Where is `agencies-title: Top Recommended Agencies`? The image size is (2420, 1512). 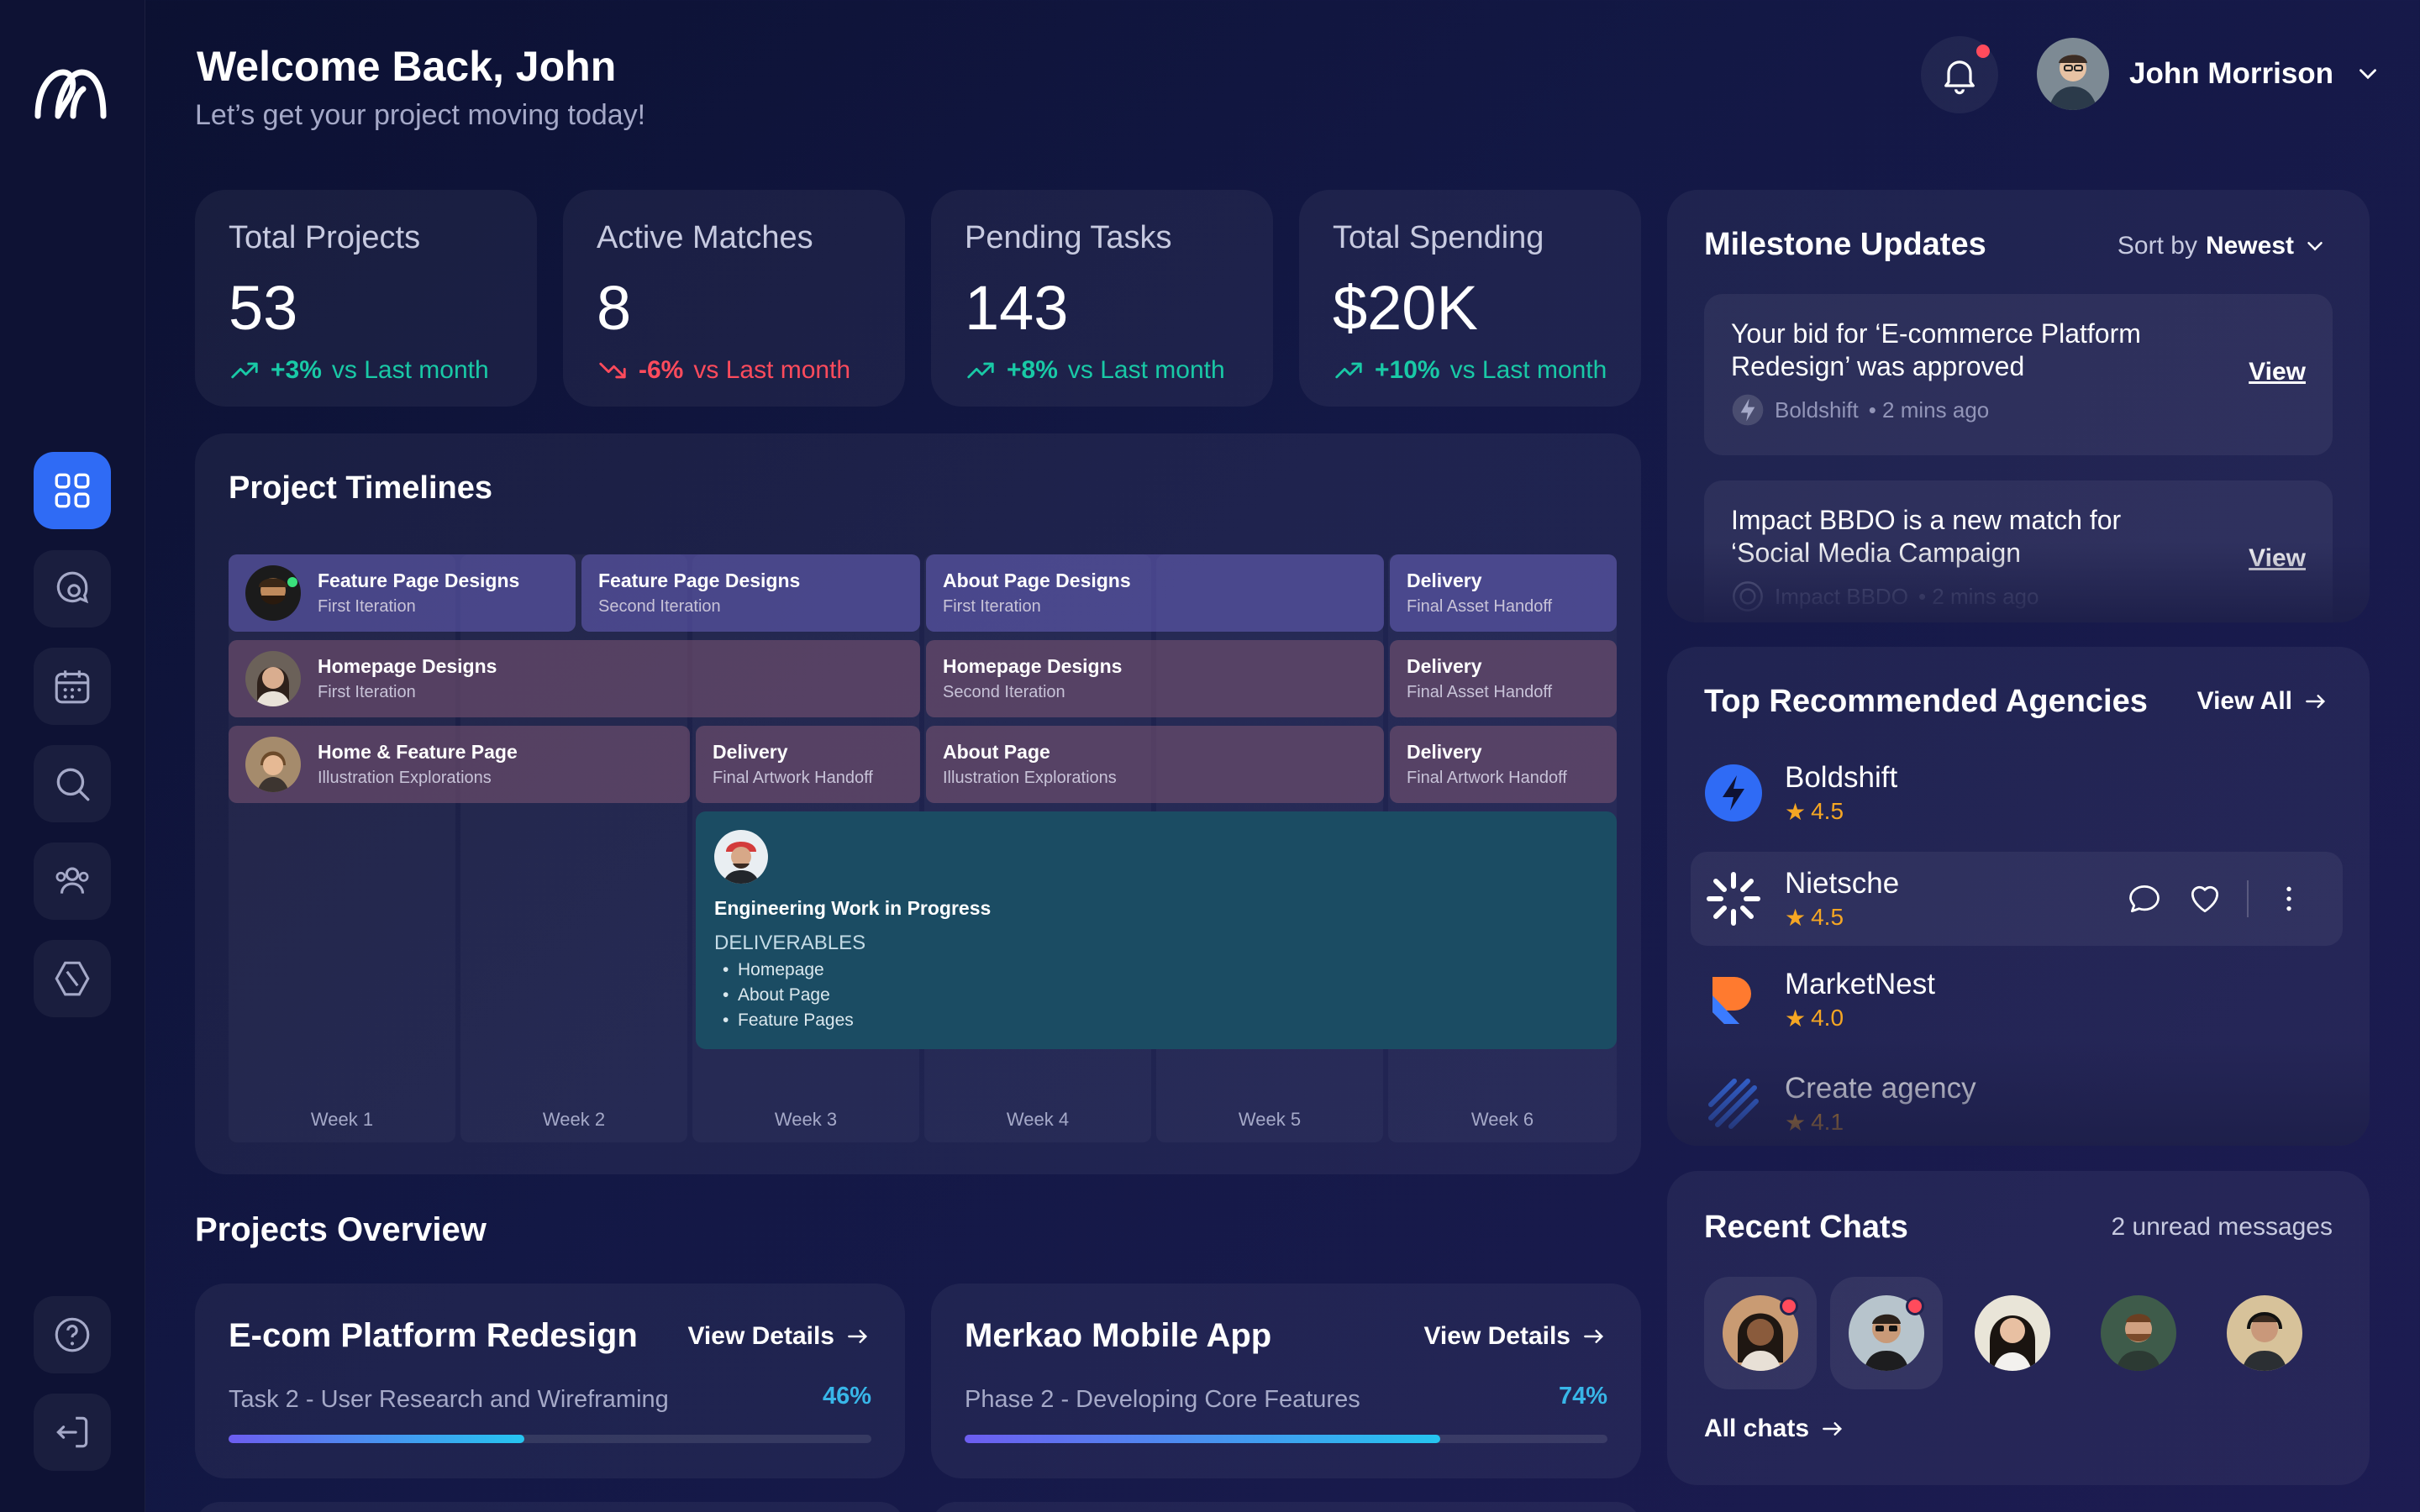 agencies-title: Top Recommended Agencies is located at coordinates (1926, 701).